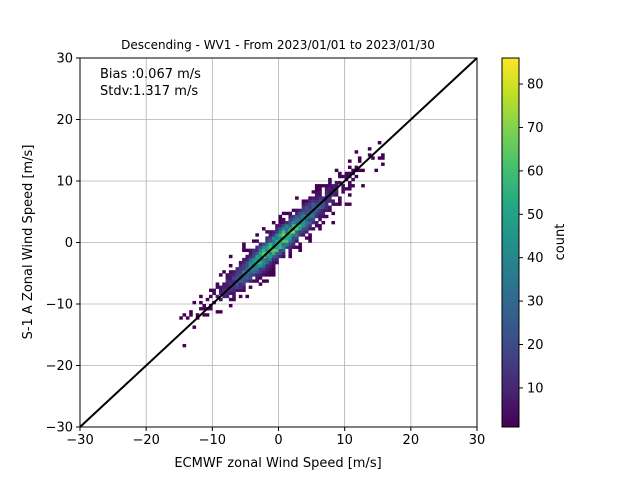  I want to click on colorbar-tick-label: 70, so click(535, 128).